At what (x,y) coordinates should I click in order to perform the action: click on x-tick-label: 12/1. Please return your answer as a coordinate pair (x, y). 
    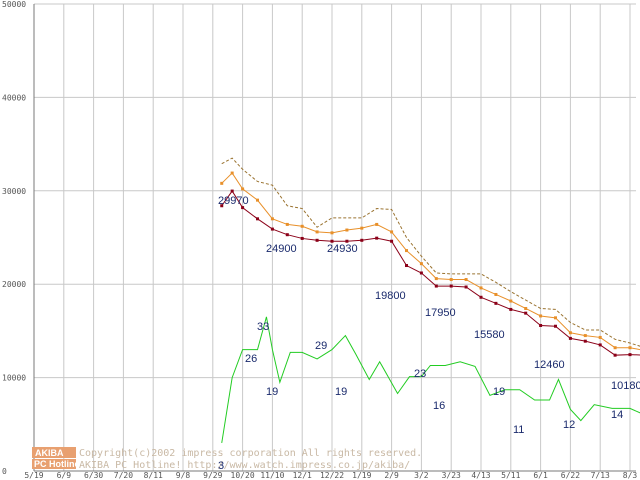
    Looking at the image, I should click on (302, 475).